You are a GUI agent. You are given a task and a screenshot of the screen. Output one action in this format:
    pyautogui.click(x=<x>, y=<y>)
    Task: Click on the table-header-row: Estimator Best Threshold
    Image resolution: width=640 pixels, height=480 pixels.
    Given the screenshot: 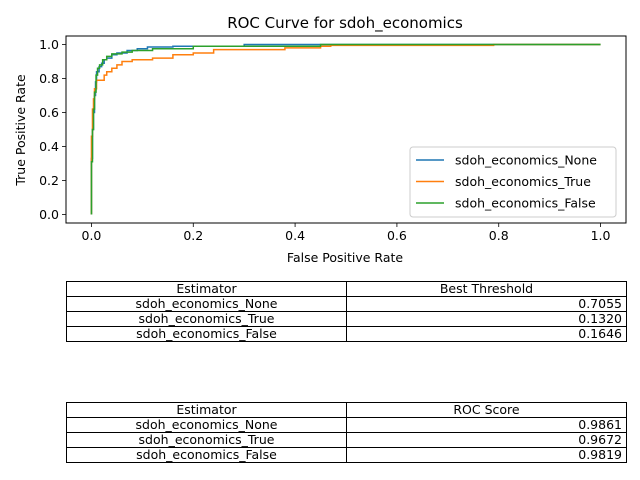 What is the action you would take?
    pyautogui.click(x=346, y=289)
    